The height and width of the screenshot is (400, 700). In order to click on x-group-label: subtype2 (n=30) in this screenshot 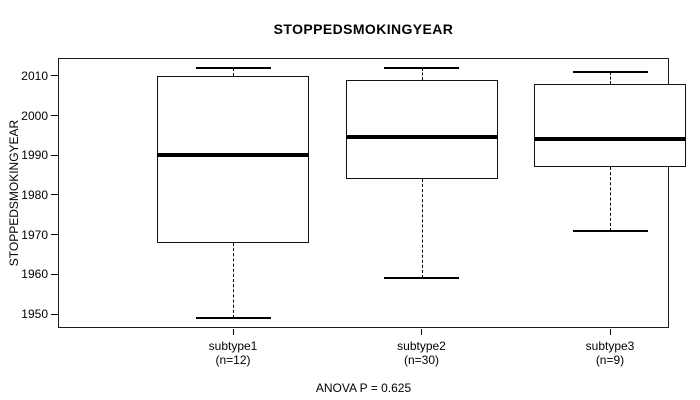, I will do `click(422, 353)`.